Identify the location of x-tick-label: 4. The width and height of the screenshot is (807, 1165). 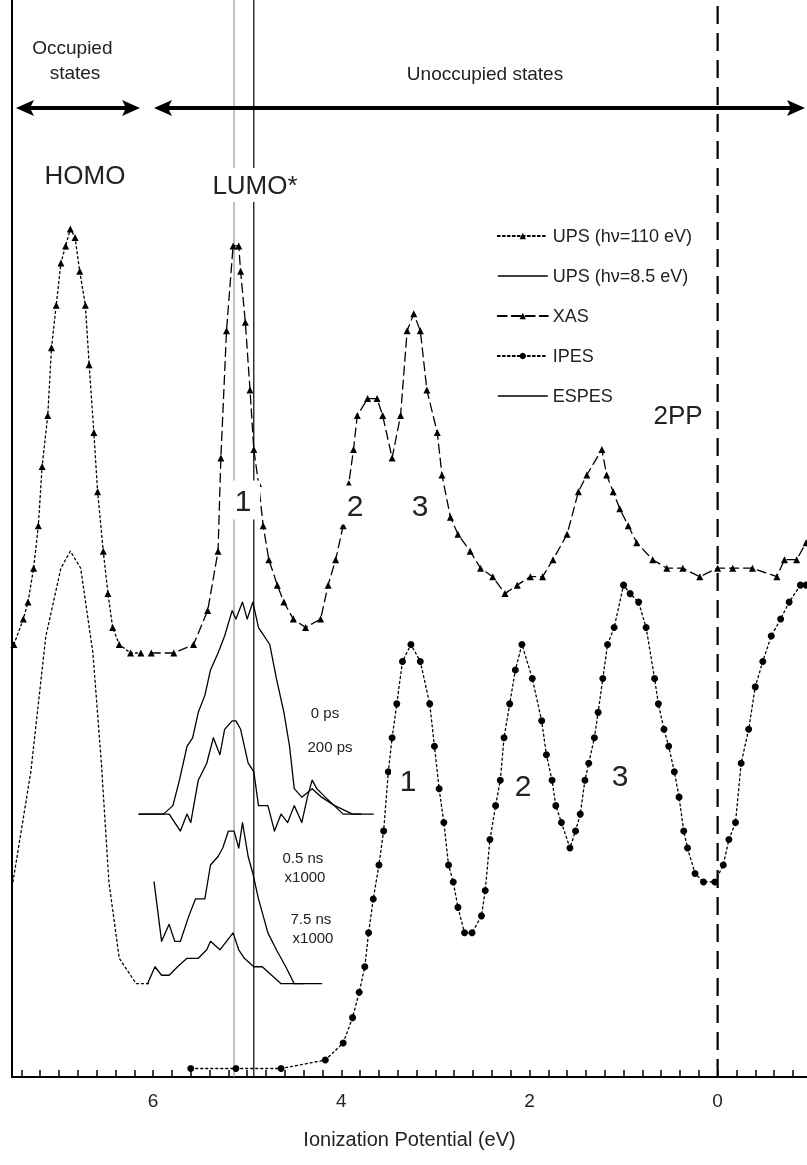
(341, 1100).